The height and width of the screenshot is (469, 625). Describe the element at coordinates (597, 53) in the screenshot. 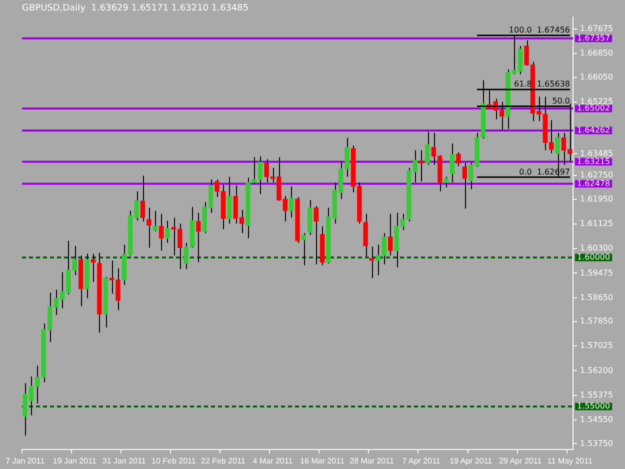

I see `y-tick-label: 1.66850` at that location.